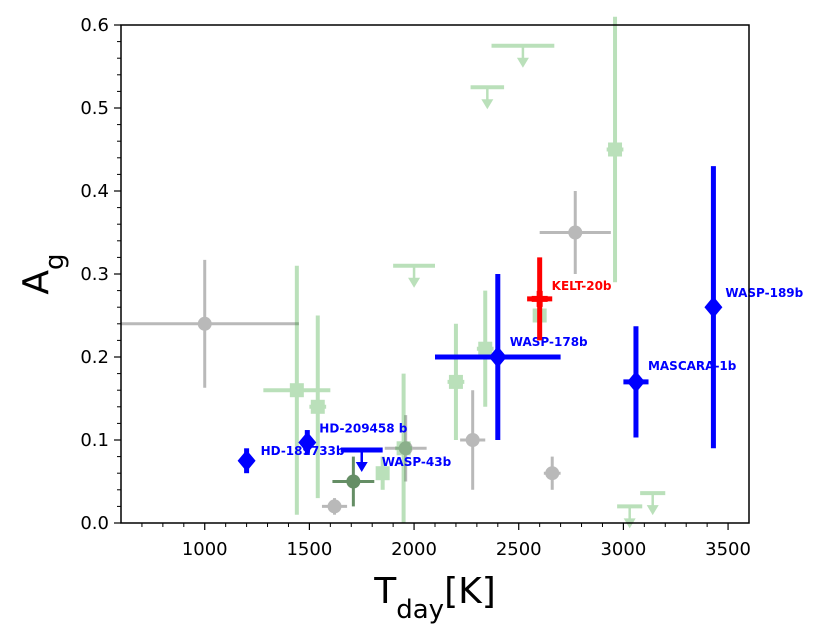 This screenshot has height=632, width=829. I want to click on y-tick-label: 0.0, so click(94, 523).